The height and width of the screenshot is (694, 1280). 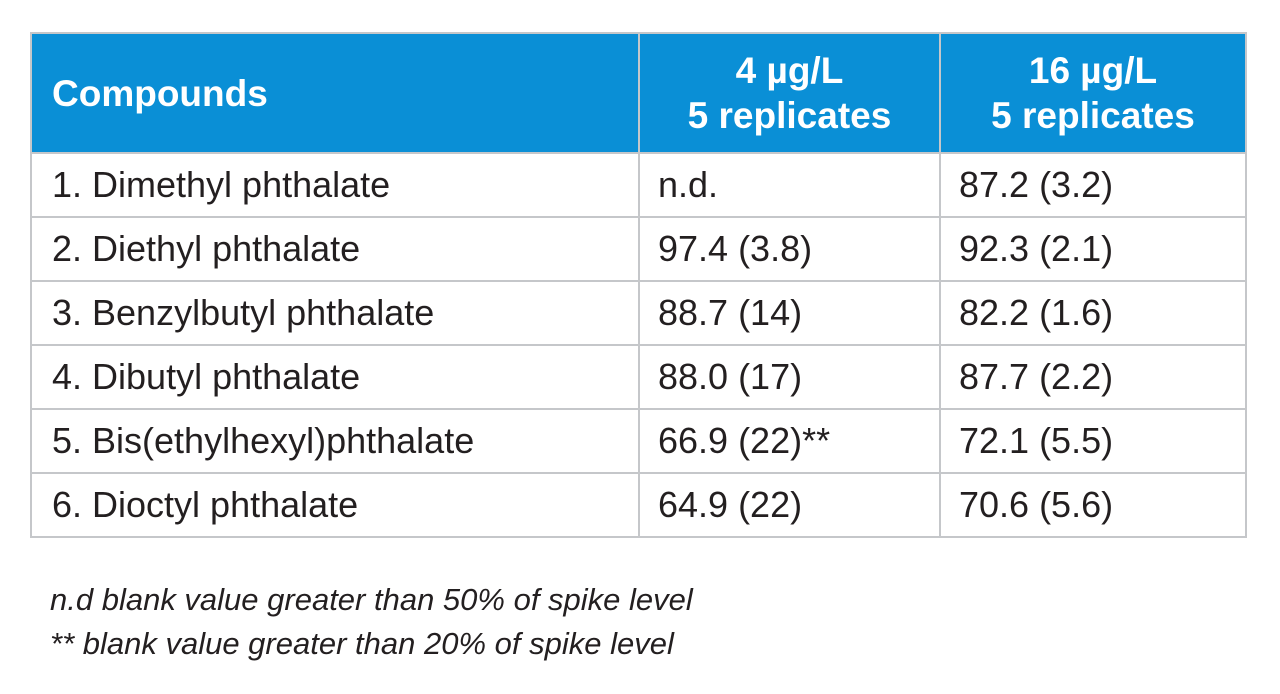 I want to click on header-4ugl-concentration: 4 µg/L, so click(x=789, y=70).